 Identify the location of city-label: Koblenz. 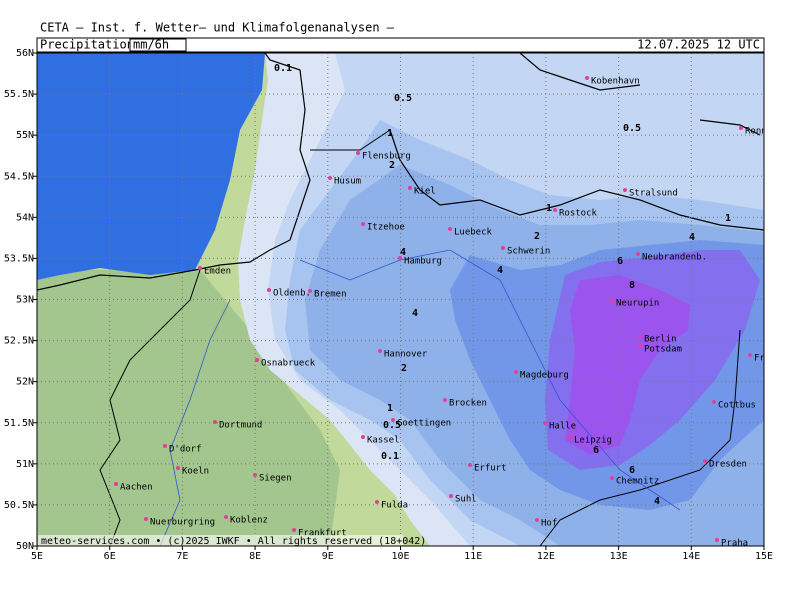
(249, 521).